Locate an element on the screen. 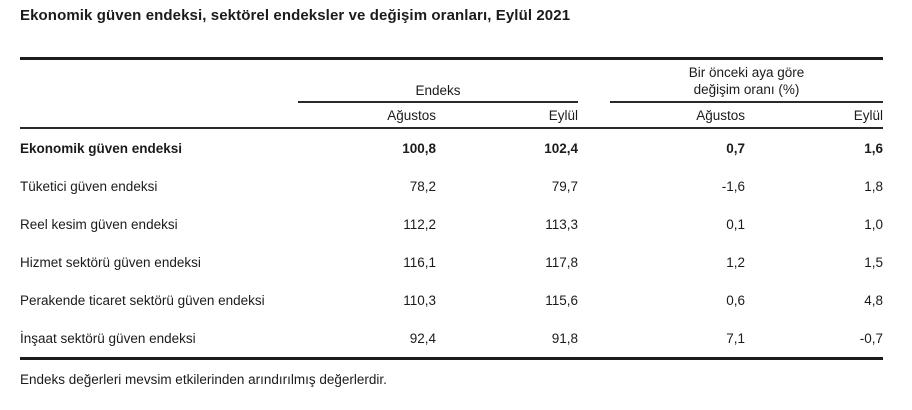 The height and width of the screenshot is (410, 912). cell-value: 92,4 is located at coordinates (422, 338).